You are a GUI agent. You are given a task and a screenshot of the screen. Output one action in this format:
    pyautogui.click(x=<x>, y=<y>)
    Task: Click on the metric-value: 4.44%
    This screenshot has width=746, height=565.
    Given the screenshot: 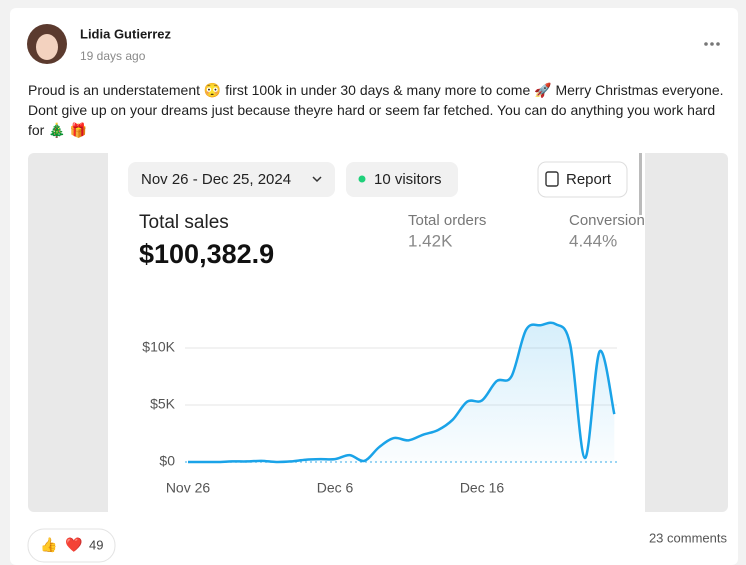 What is the action you would take?
    pyautogui.click(x=593, y=240)
    